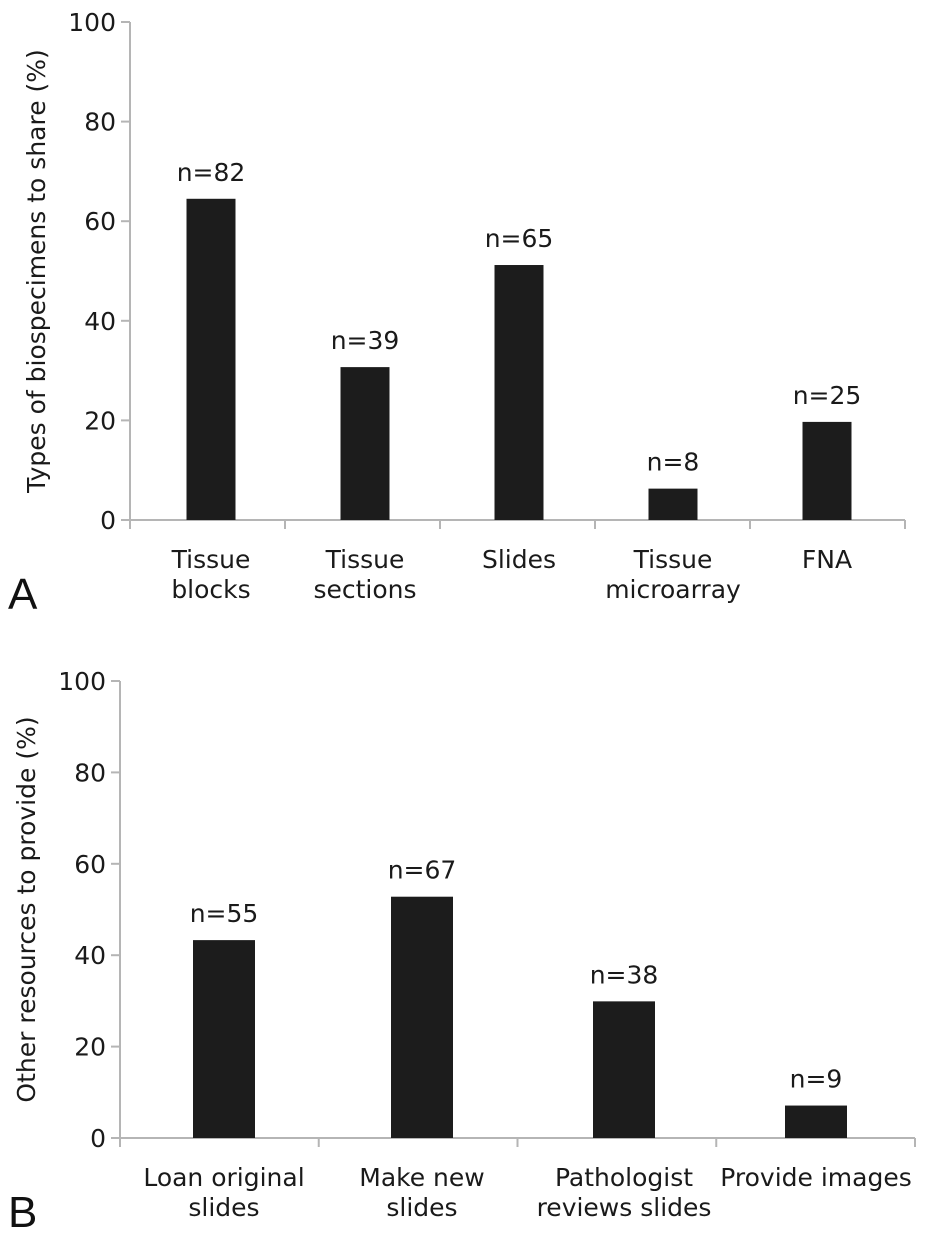 This screenshot has width=929, height=1233. What do you see at coordinates (36, 271) in the screenshot?
I see `y-axis-label: Types of biospecimens to share (%)` at bounding box center [36, 271].